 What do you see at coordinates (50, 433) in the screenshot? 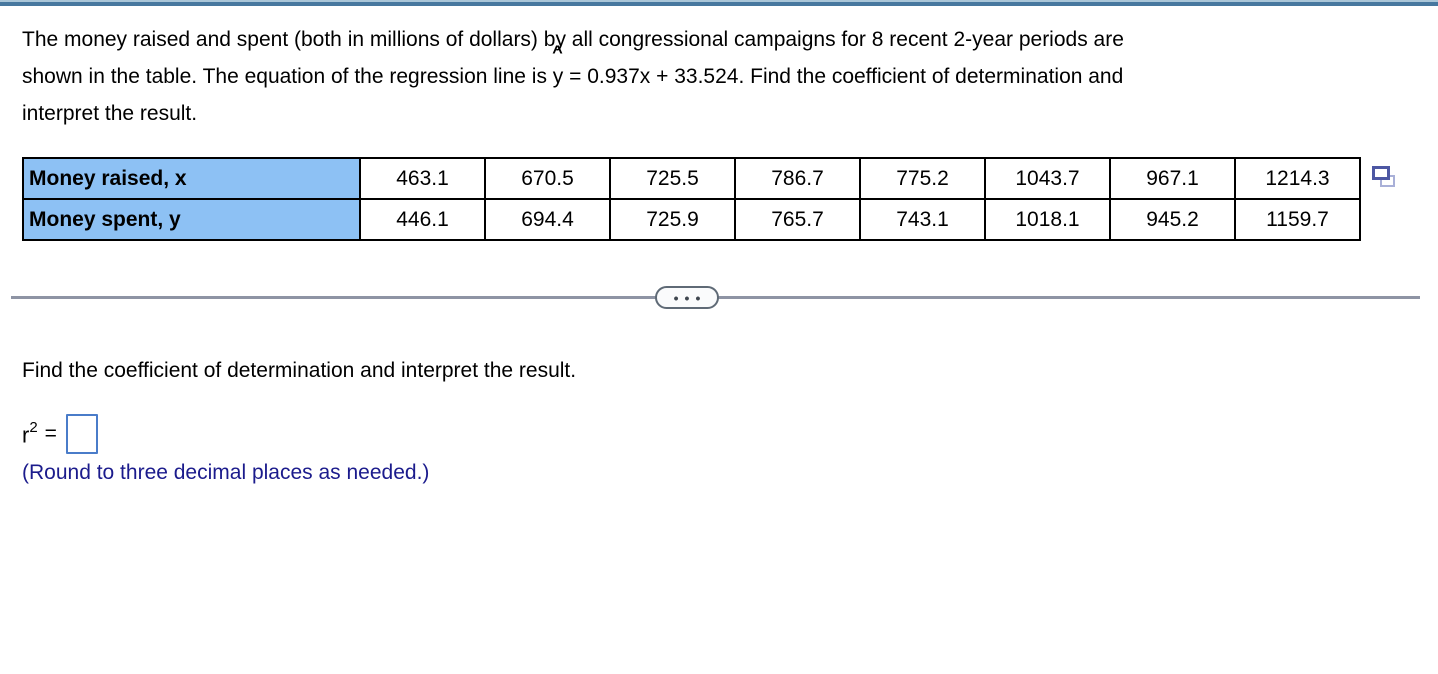
I see `equals-sign: =` at bounding box center [50, 433].